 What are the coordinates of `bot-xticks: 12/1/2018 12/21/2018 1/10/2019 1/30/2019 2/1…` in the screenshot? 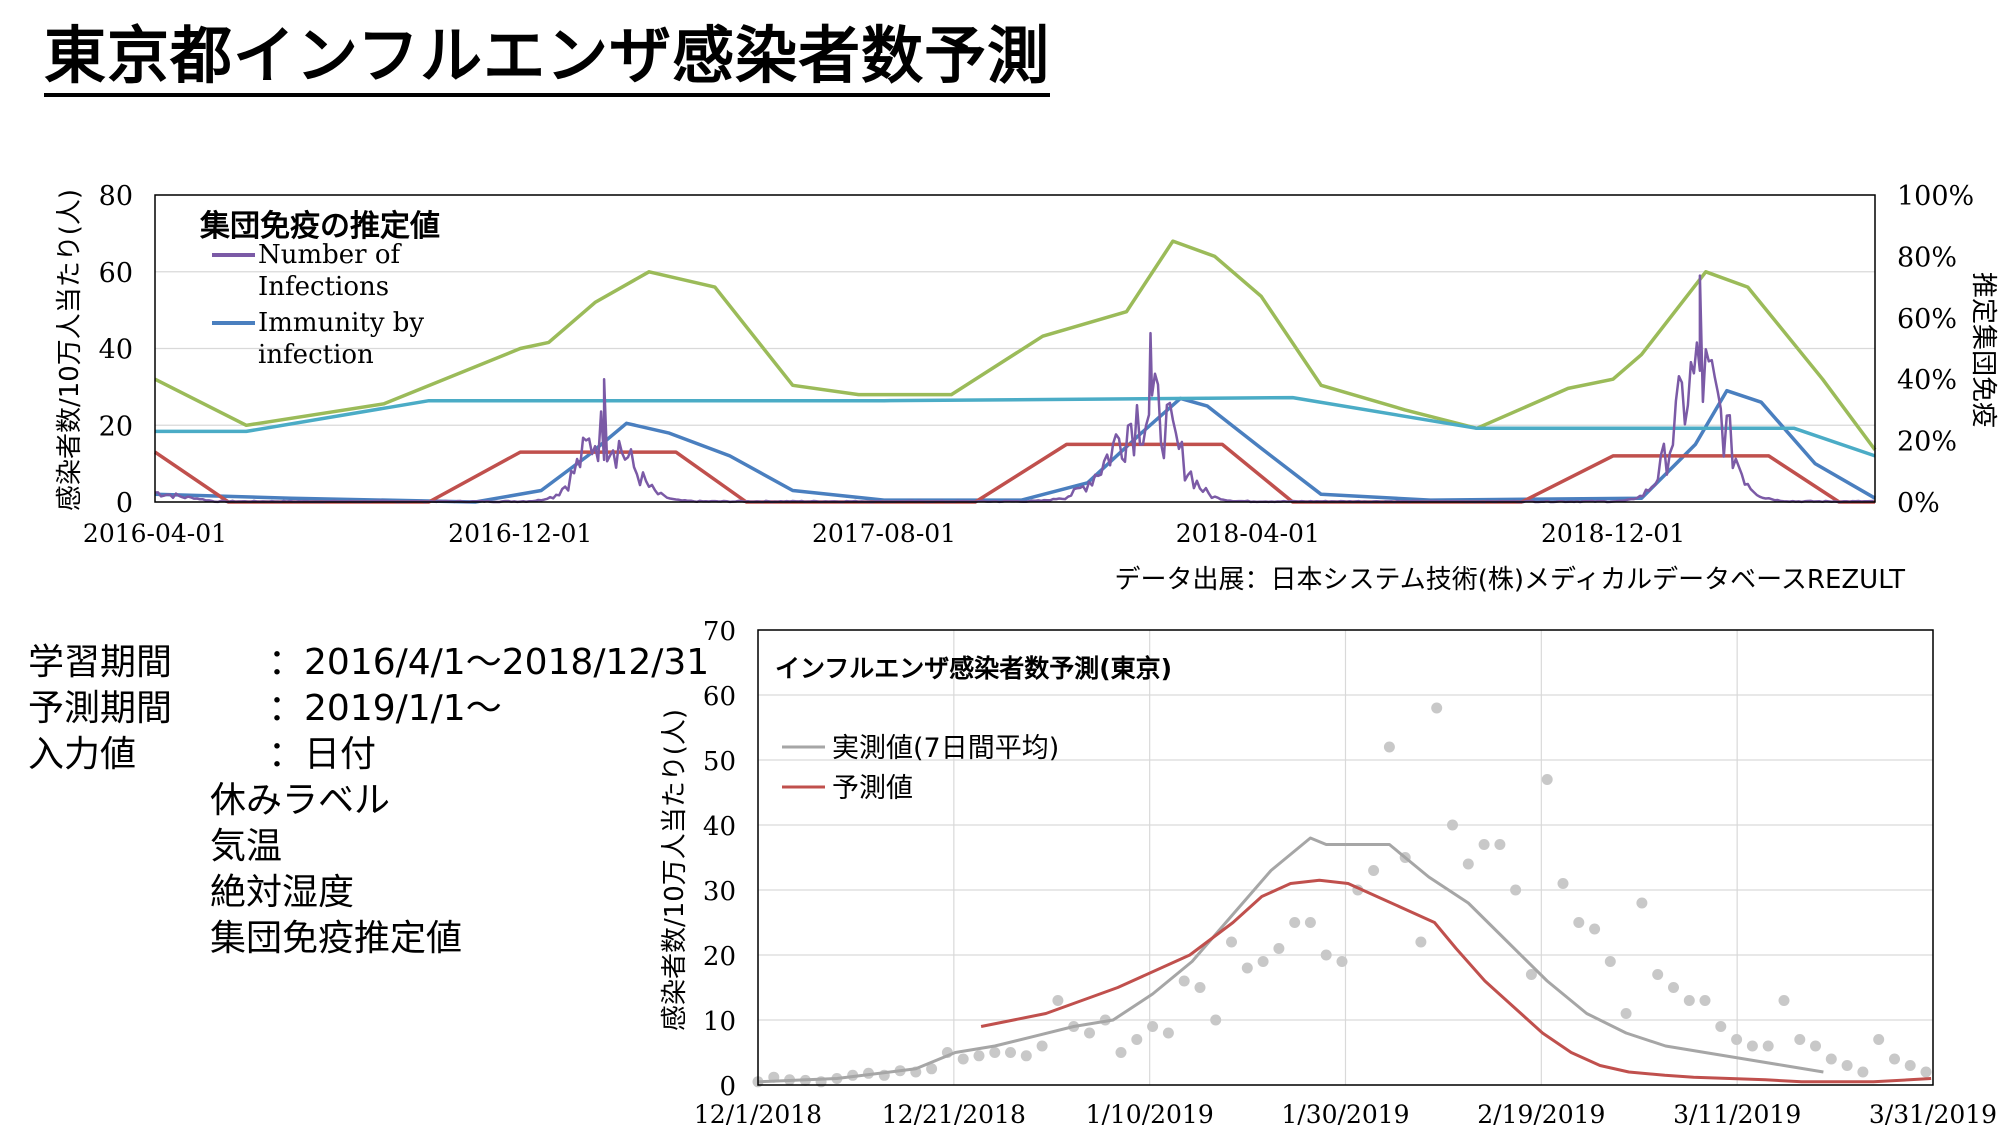 It's located at (1345, 1112).